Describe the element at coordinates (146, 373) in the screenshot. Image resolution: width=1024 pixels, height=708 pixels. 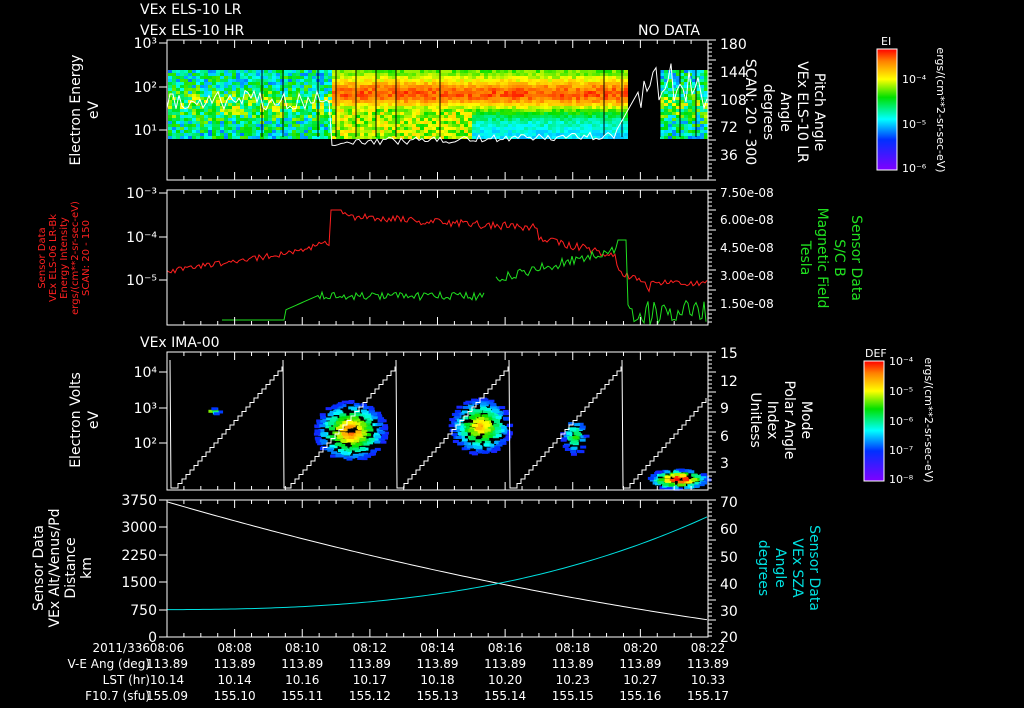
I see `y-tick-label: 10⁴` at that location.